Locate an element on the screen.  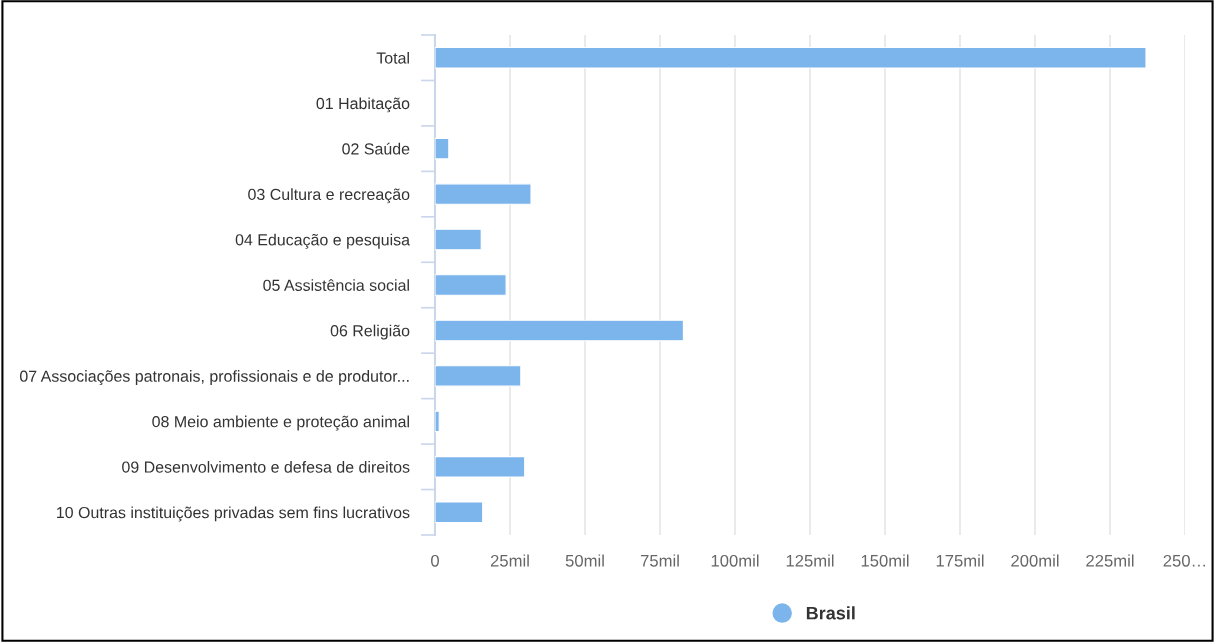
x-tick-label: 100mil is located at coordinates (735, 560).